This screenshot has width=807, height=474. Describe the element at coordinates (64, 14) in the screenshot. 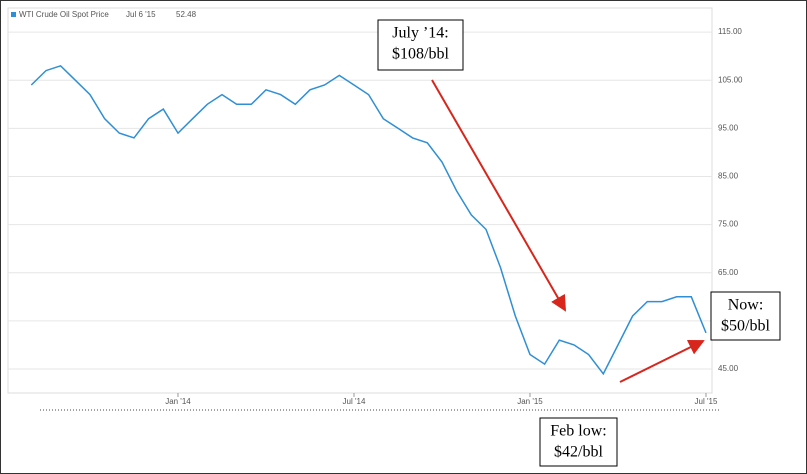

I see `legend-title: WTI Crude Oil Spot Price` at that location.